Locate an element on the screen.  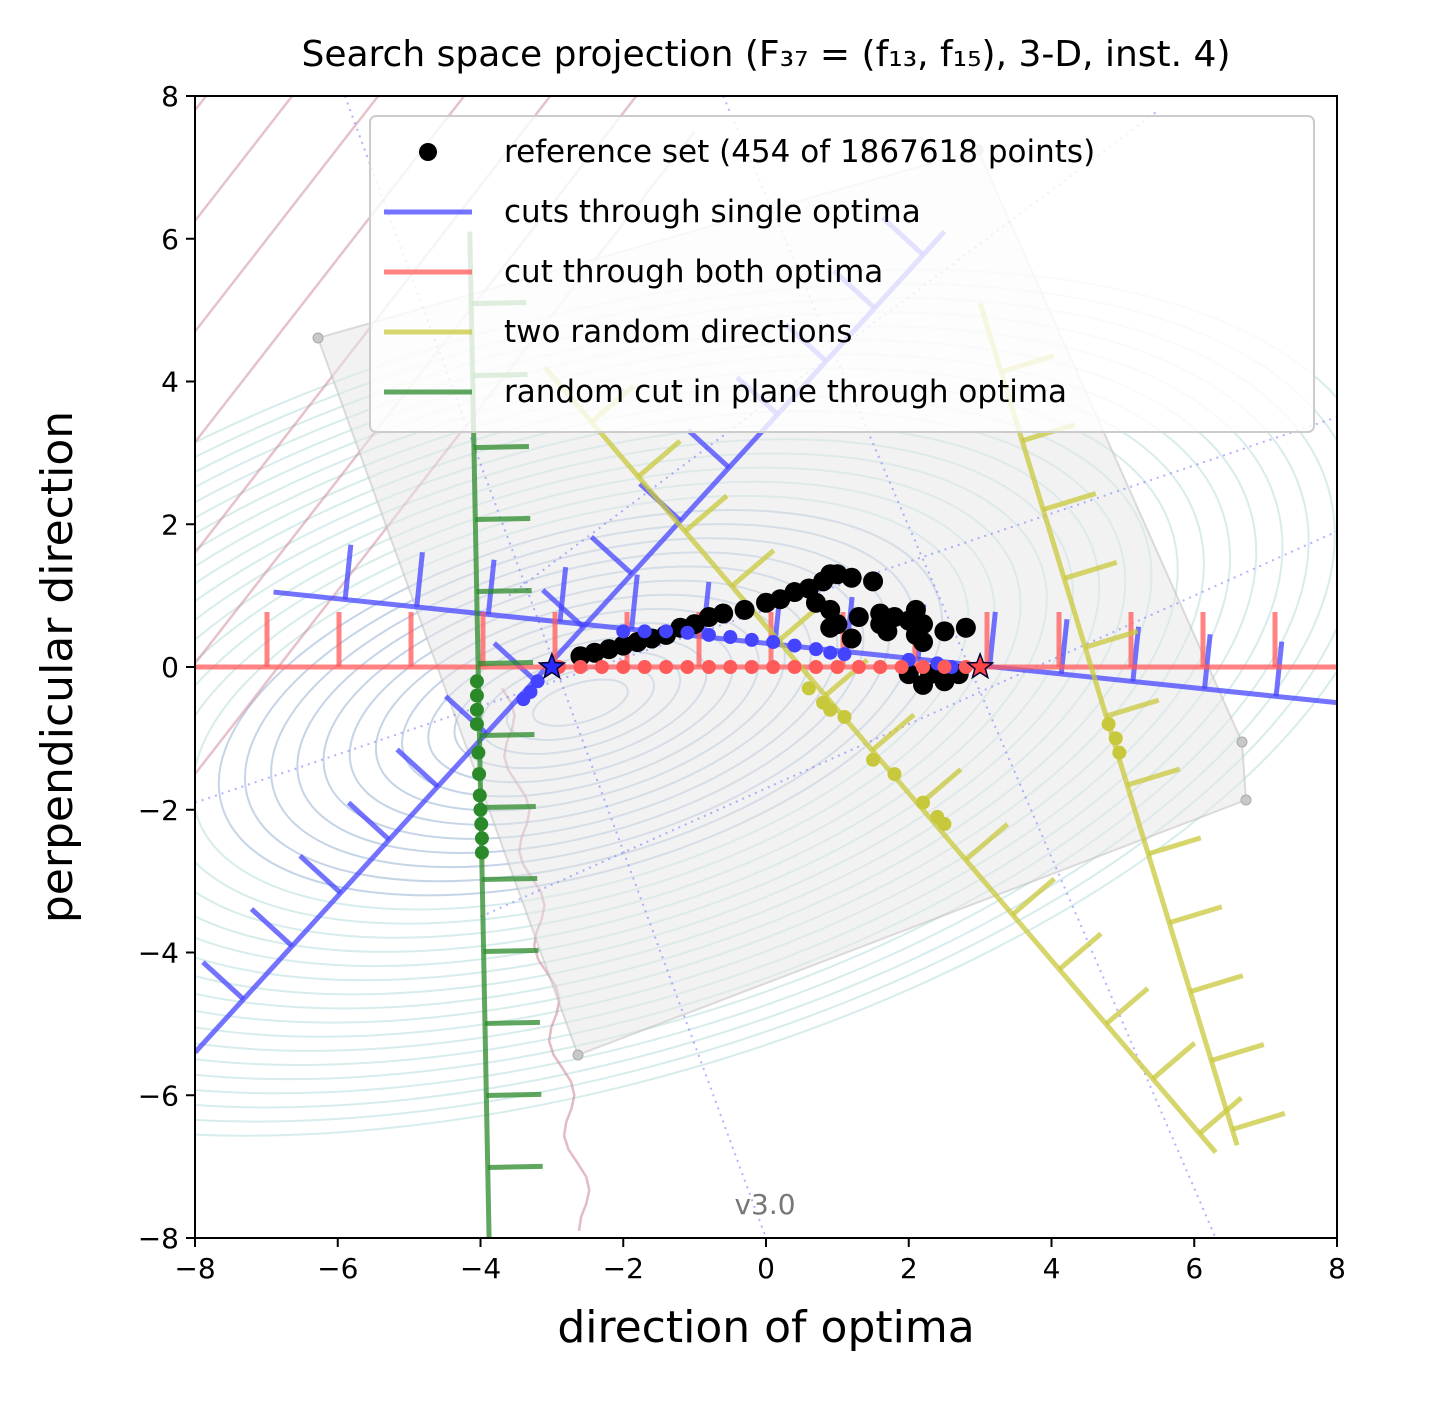
y-tick-label: −6 is located at coordinates (158, 1095).